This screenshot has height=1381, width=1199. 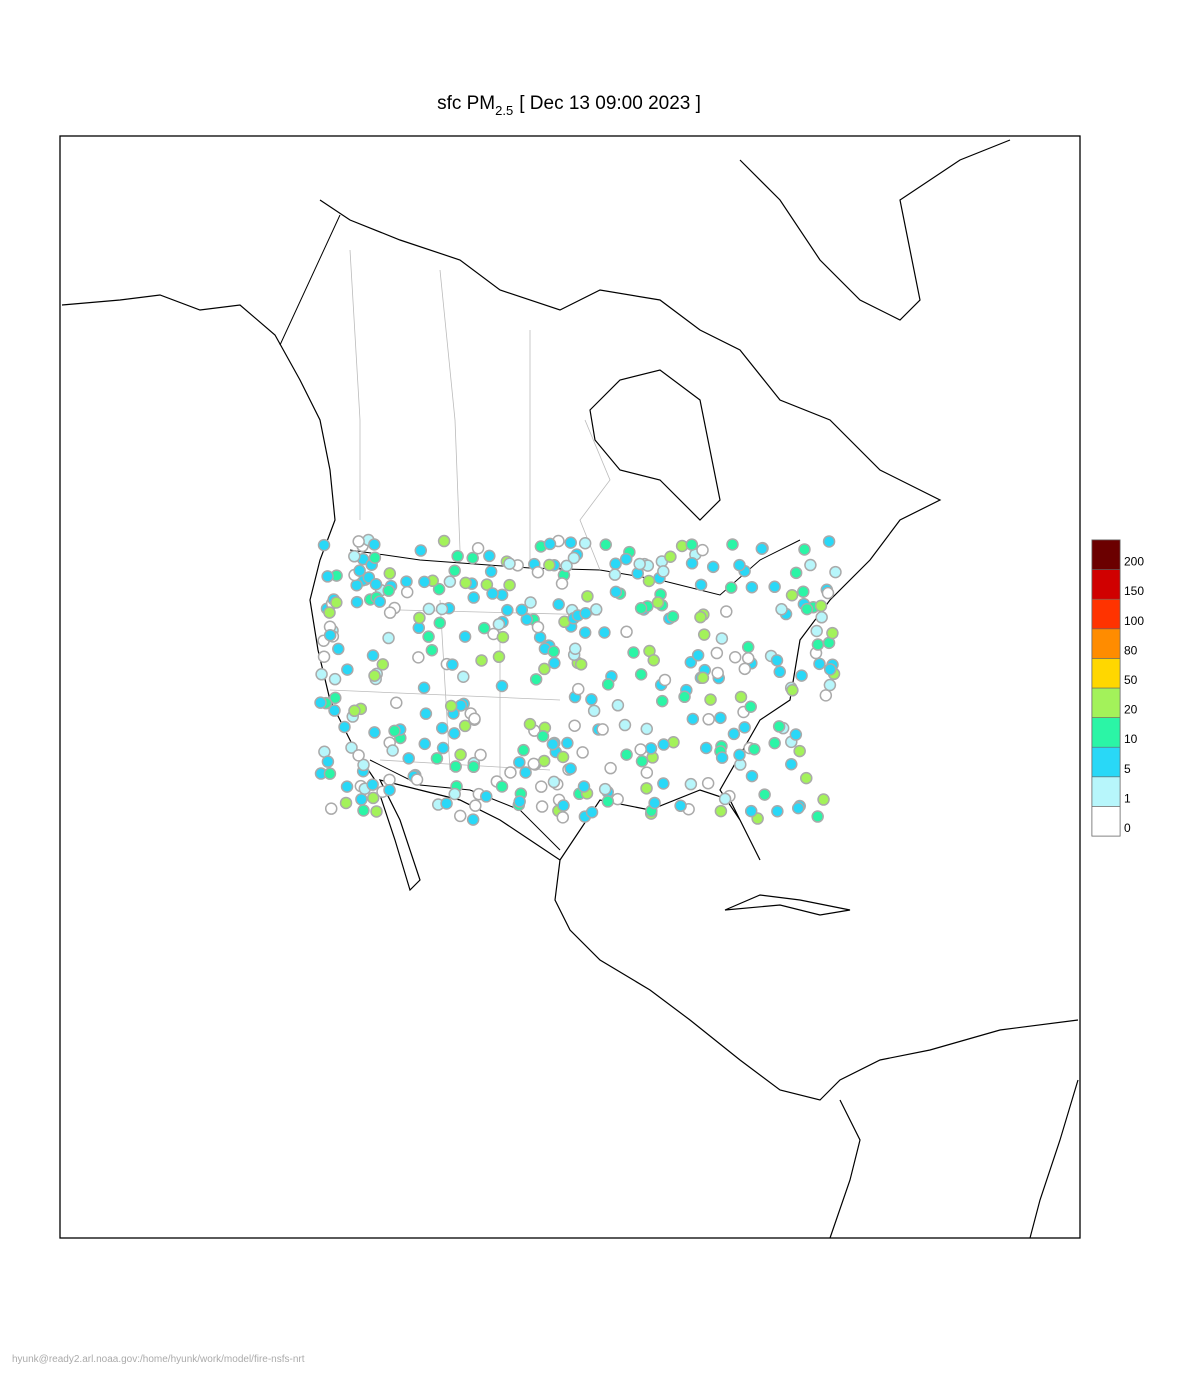 I want to click on map-title: sfc PM2.5 [ Dec 13 09:00 2023 ], so click(x=569, y=105).